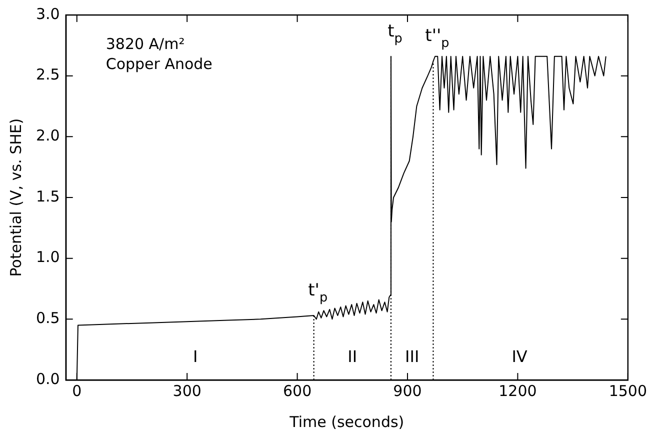 The image size is (650, 440). What do you see at coordinates (520, 356) in the screenshot?
I see `annotation: IV` at bounding box center [520, 356].